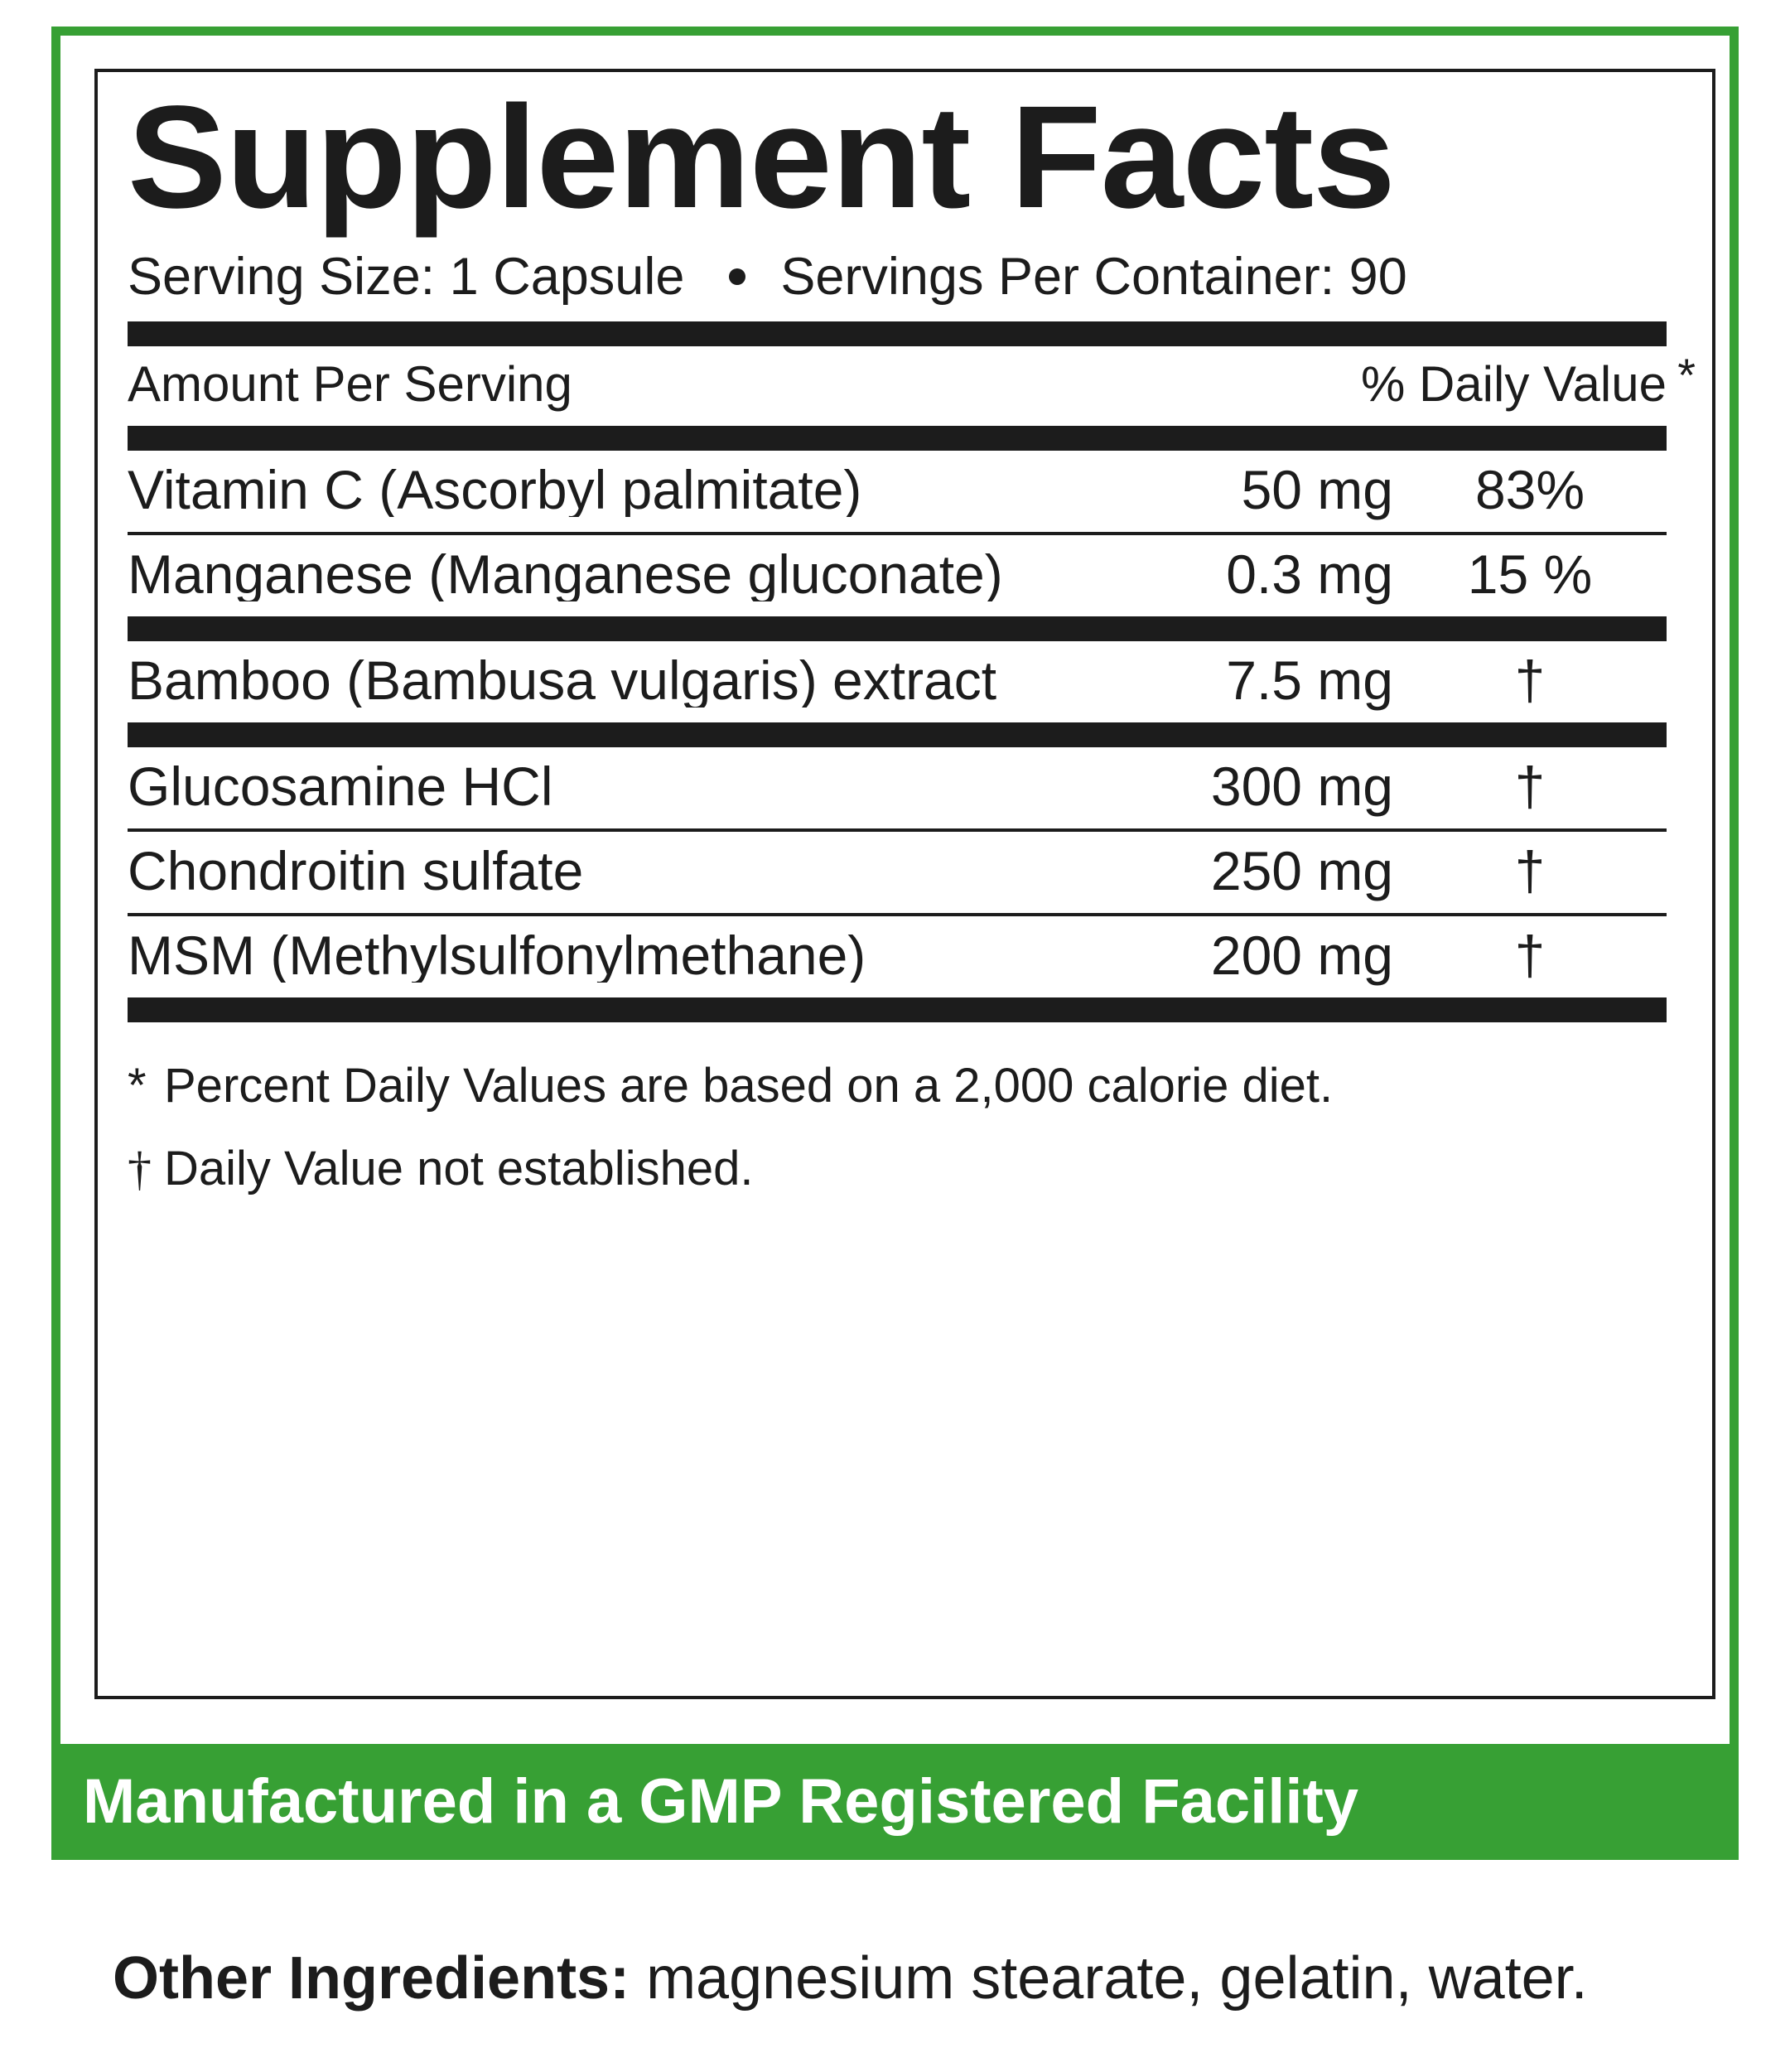 This screenshot has width=1790, height=2072. I want to click on footnote-dagger-icon: †, so click(140, 1168).